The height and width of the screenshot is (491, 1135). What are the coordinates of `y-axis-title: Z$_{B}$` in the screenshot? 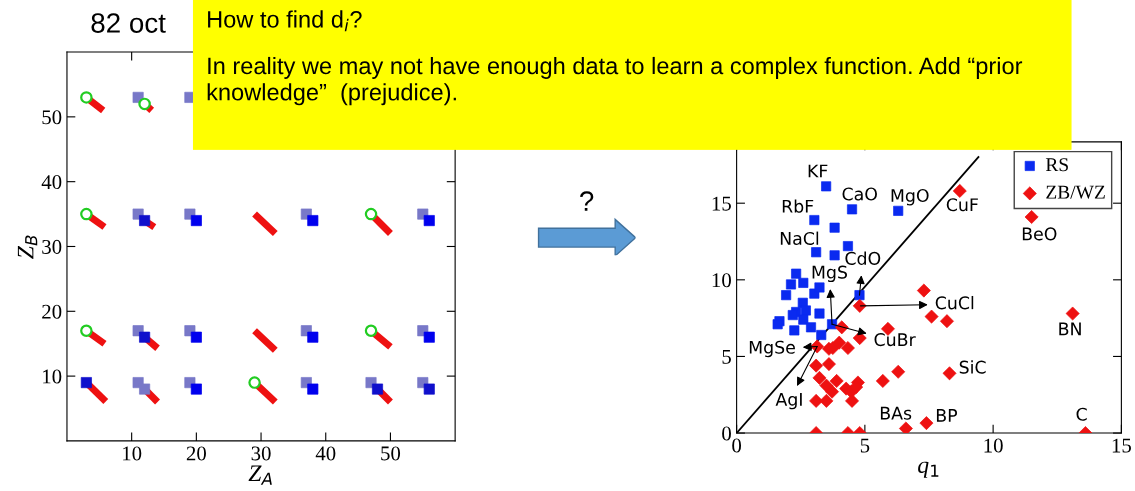 It's located at (27, 247).